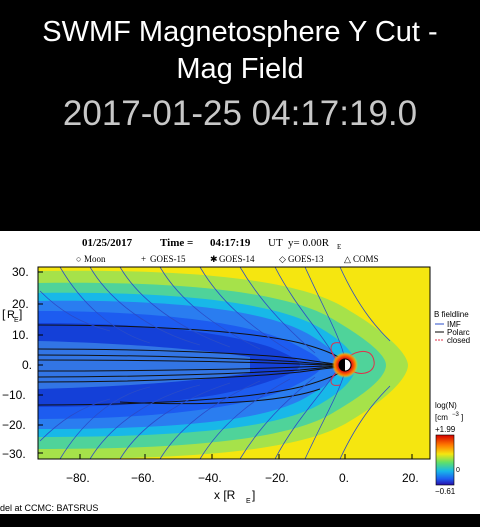 The width and height of the screenshot is (480, 527). What do you see at coordinates (282, 259) in the screenshot?
I see `legend-symbol-goes13: ◇` at bounding box center [282, 259].